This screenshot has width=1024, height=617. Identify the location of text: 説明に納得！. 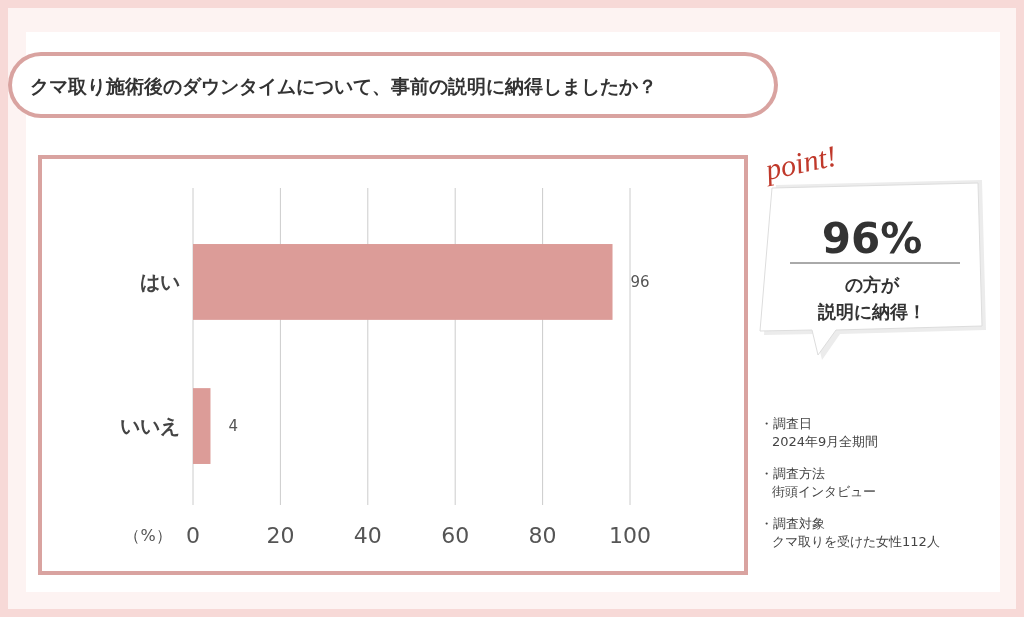
(871, 312).